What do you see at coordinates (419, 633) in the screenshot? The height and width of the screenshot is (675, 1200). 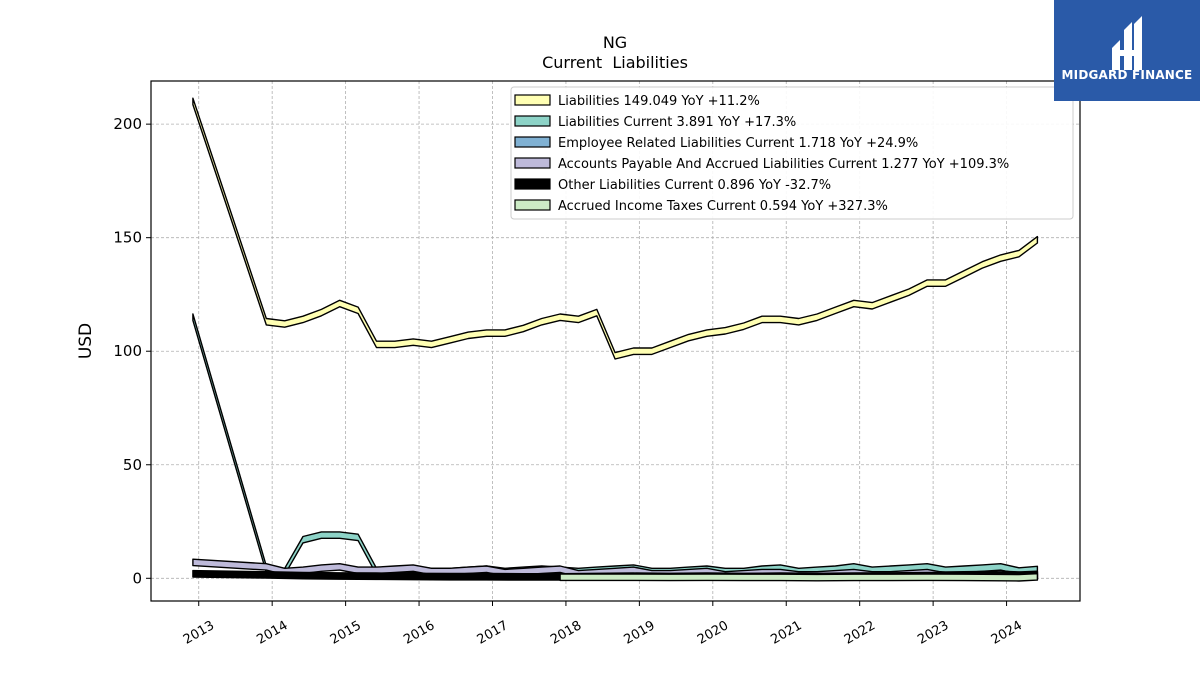 I see `x-tick-label: 2016` at bounding box center [419, 633].